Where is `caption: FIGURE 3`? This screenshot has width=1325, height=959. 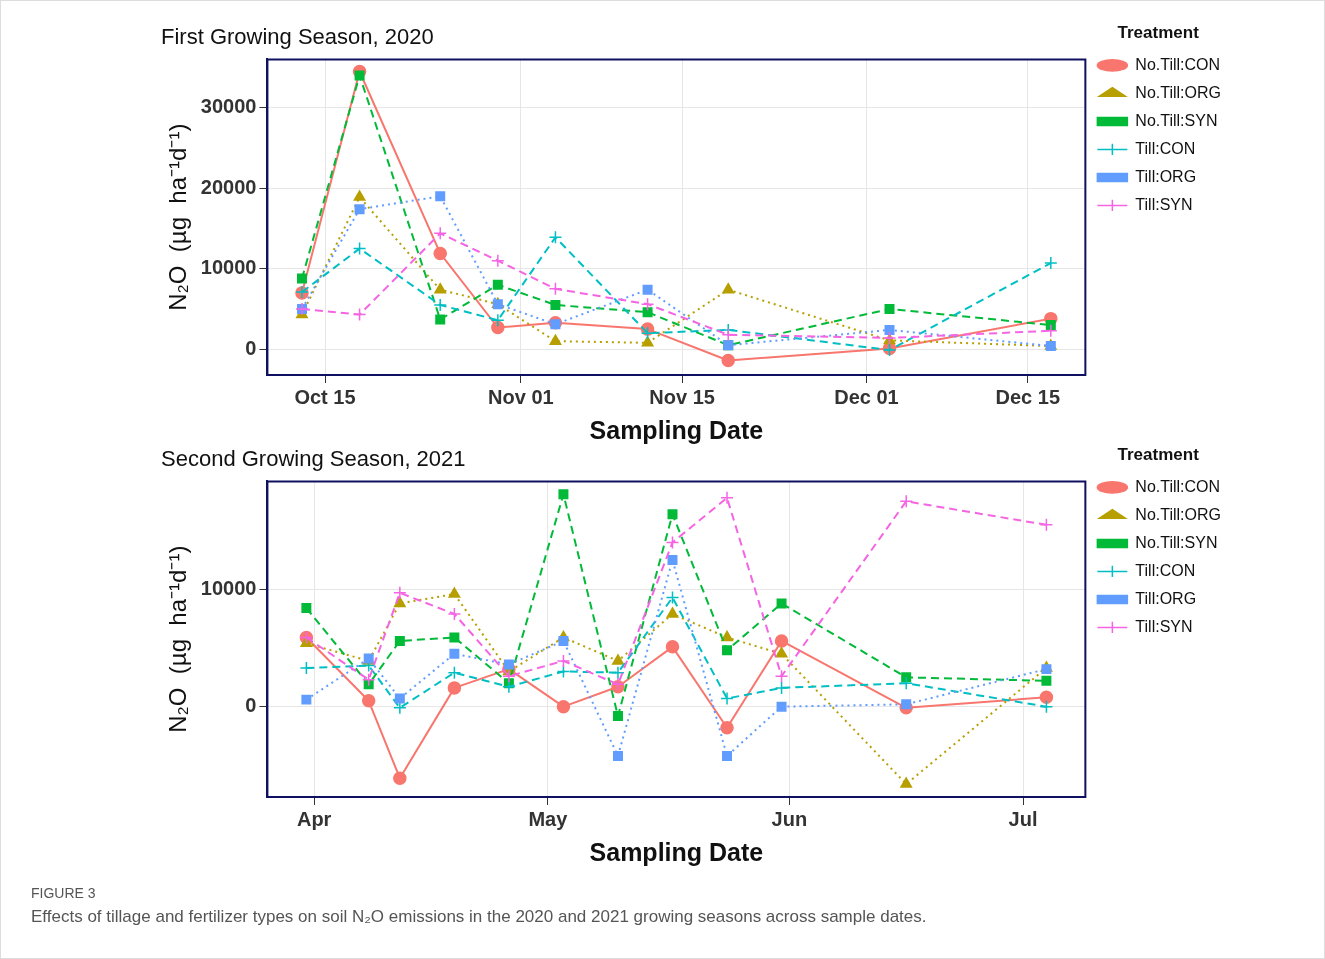
caption: FIGURE 3 is located at coordinates (64, 893).